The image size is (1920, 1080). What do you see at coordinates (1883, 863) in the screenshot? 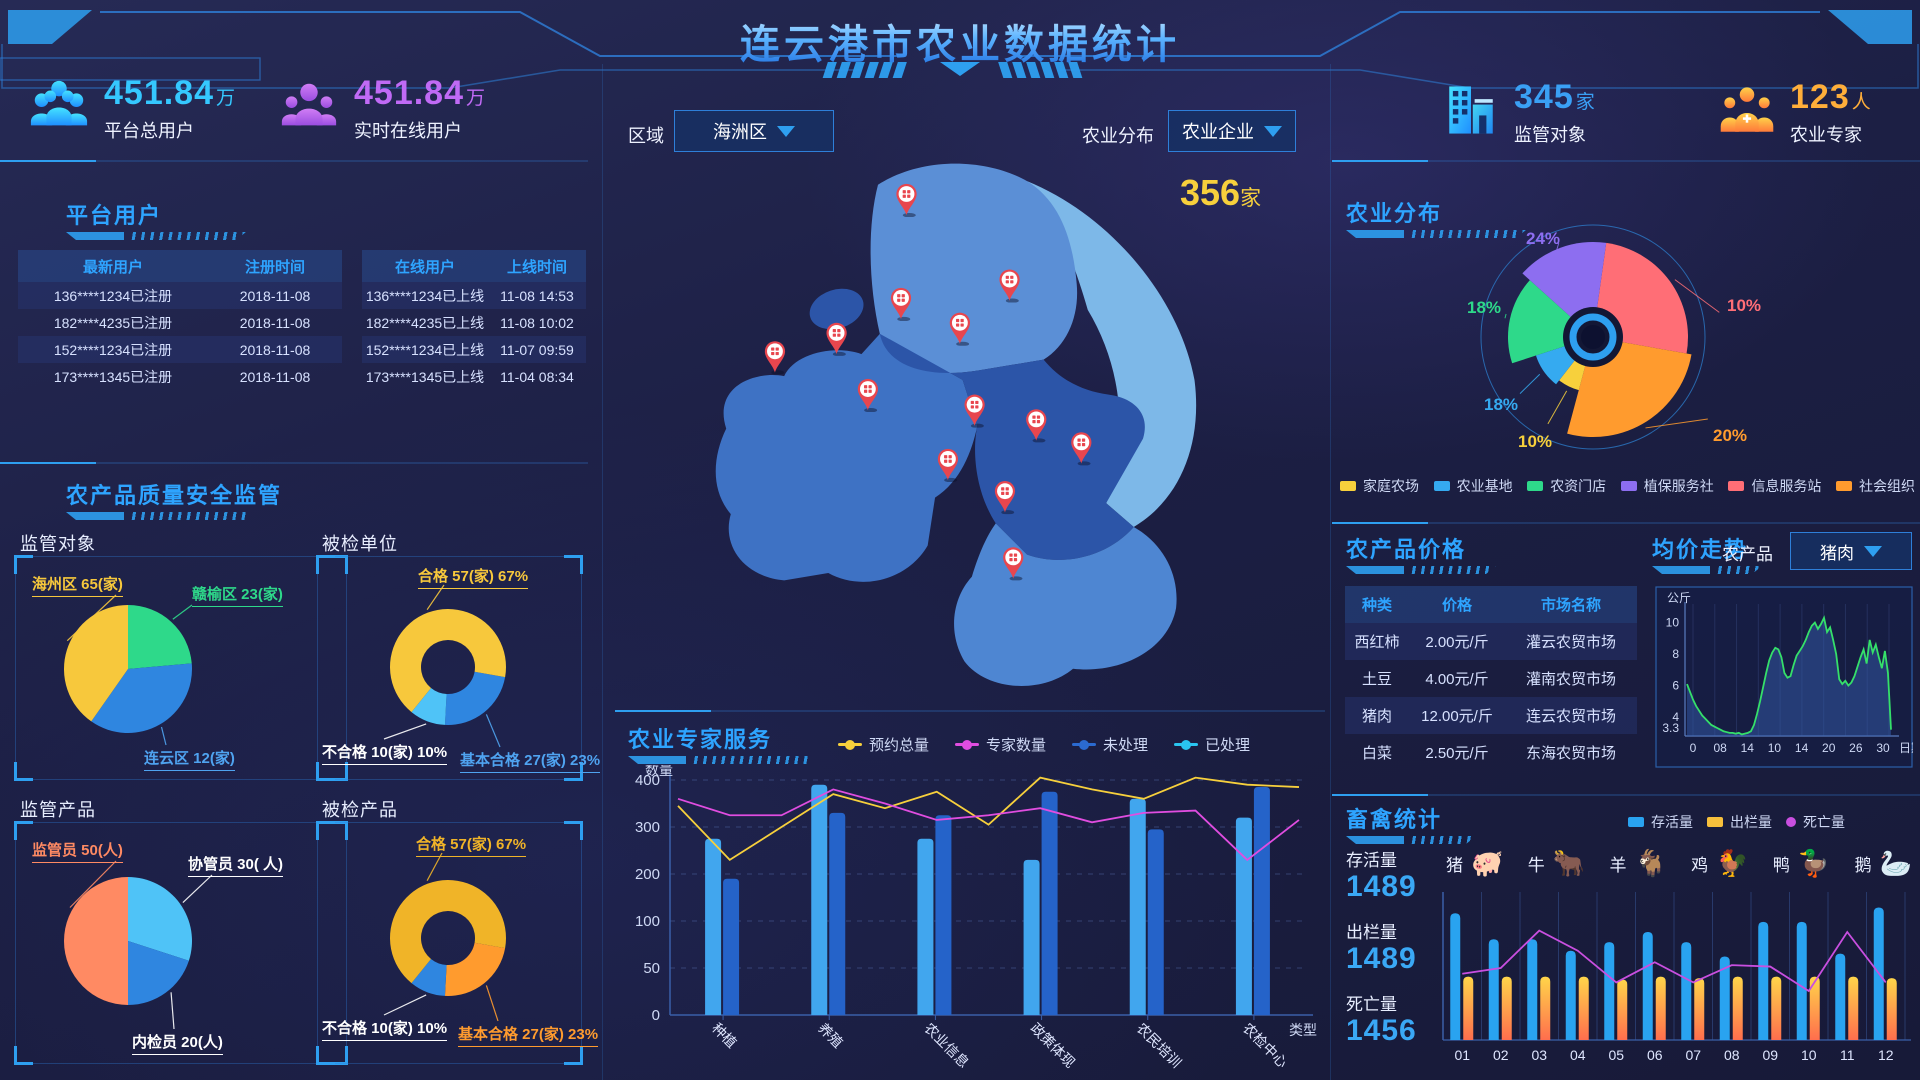
I see `animal-item: 鹅 🦢` at bounding box center [1883, 863].